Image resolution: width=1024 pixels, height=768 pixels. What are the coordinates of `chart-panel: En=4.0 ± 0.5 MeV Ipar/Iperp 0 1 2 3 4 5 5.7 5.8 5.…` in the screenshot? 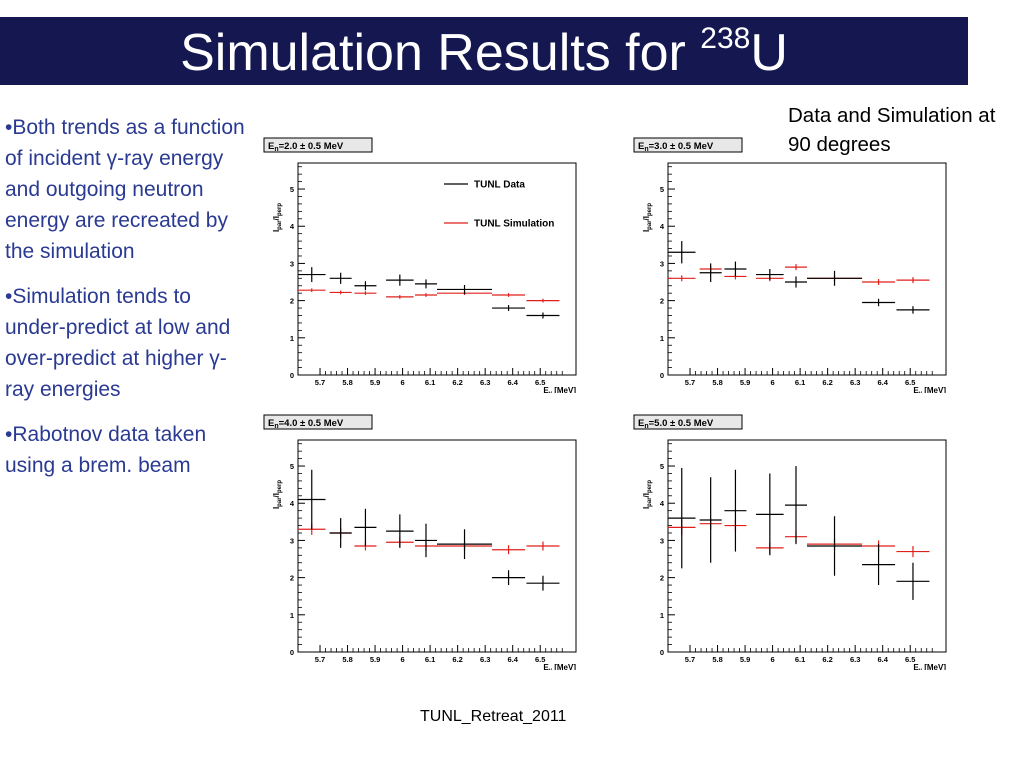 It's located at (420, 537).